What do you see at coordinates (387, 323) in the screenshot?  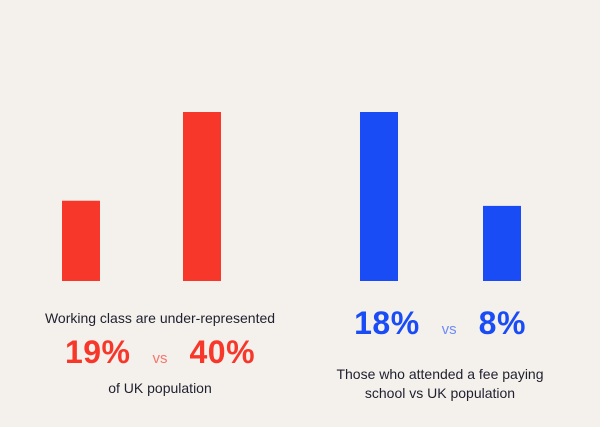 I see `right-stat-value-1: 18%` at bounding box center [387, 323].